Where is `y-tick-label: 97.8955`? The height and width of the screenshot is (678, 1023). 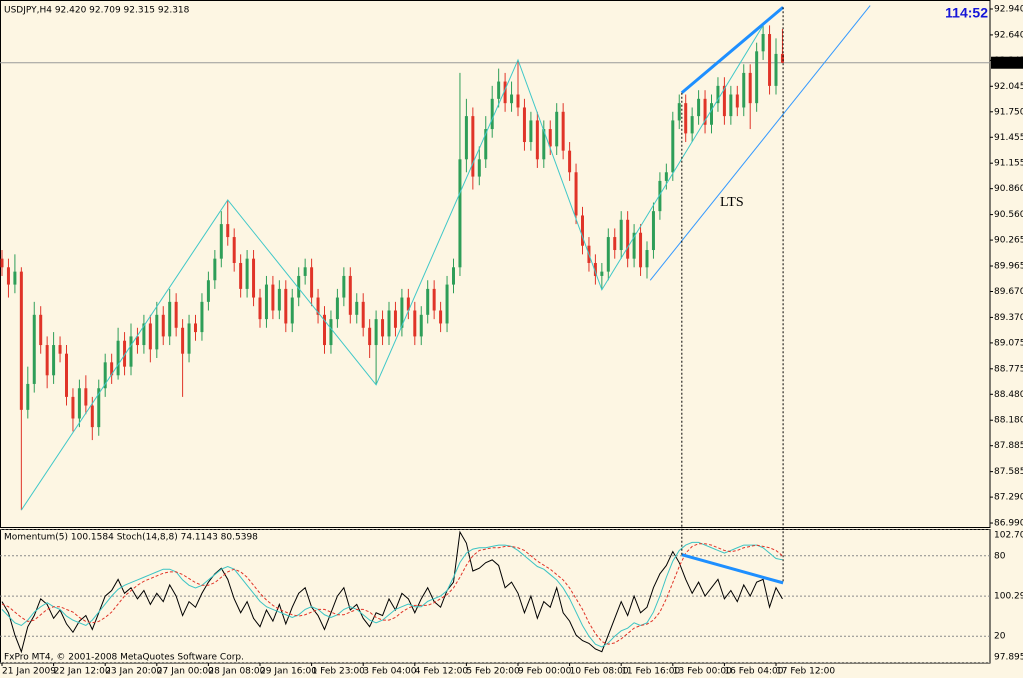 y-tick-label: 97.8955 is located at coordinates (1008, 658).